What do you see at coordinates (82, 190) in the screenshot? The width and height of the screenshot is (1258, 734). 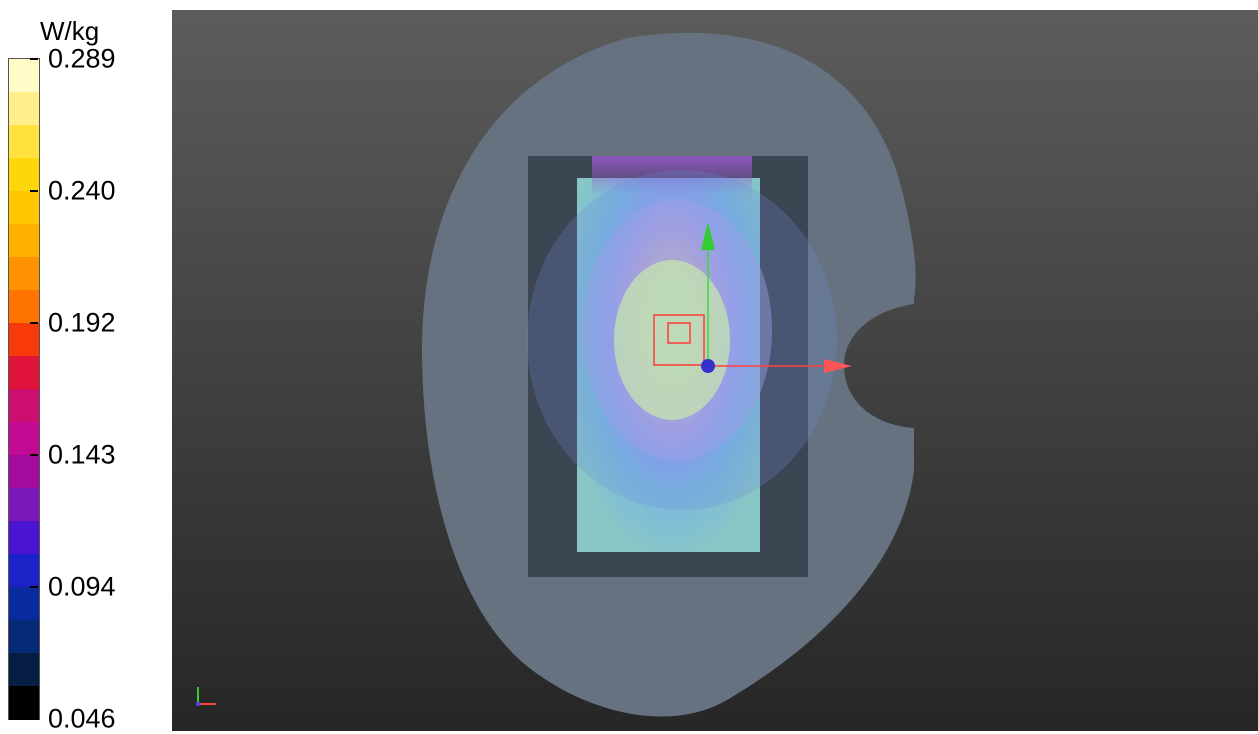 I see `colorbar-tick-label: 0.240` at bounding box center [82, 190].